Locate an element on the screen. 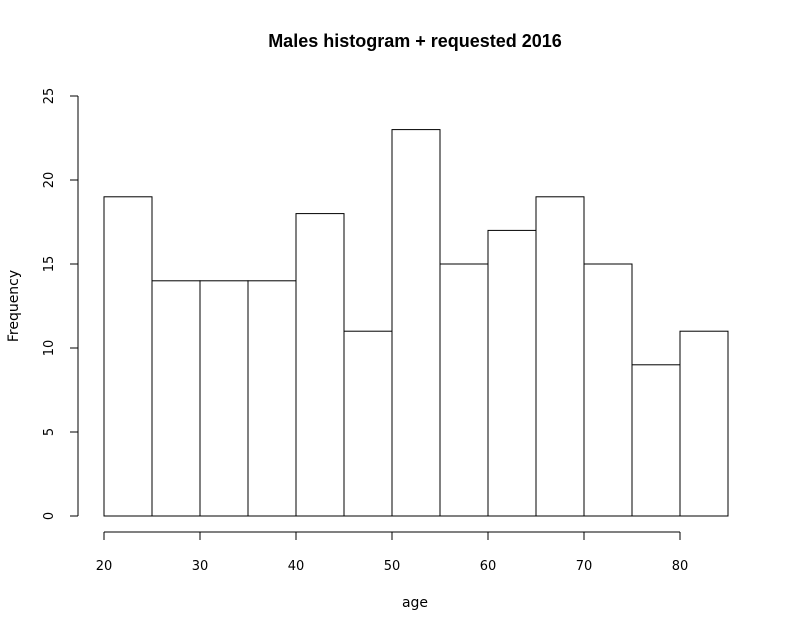  y-tick-label-15: 15 is located at coordinates (49, 264).